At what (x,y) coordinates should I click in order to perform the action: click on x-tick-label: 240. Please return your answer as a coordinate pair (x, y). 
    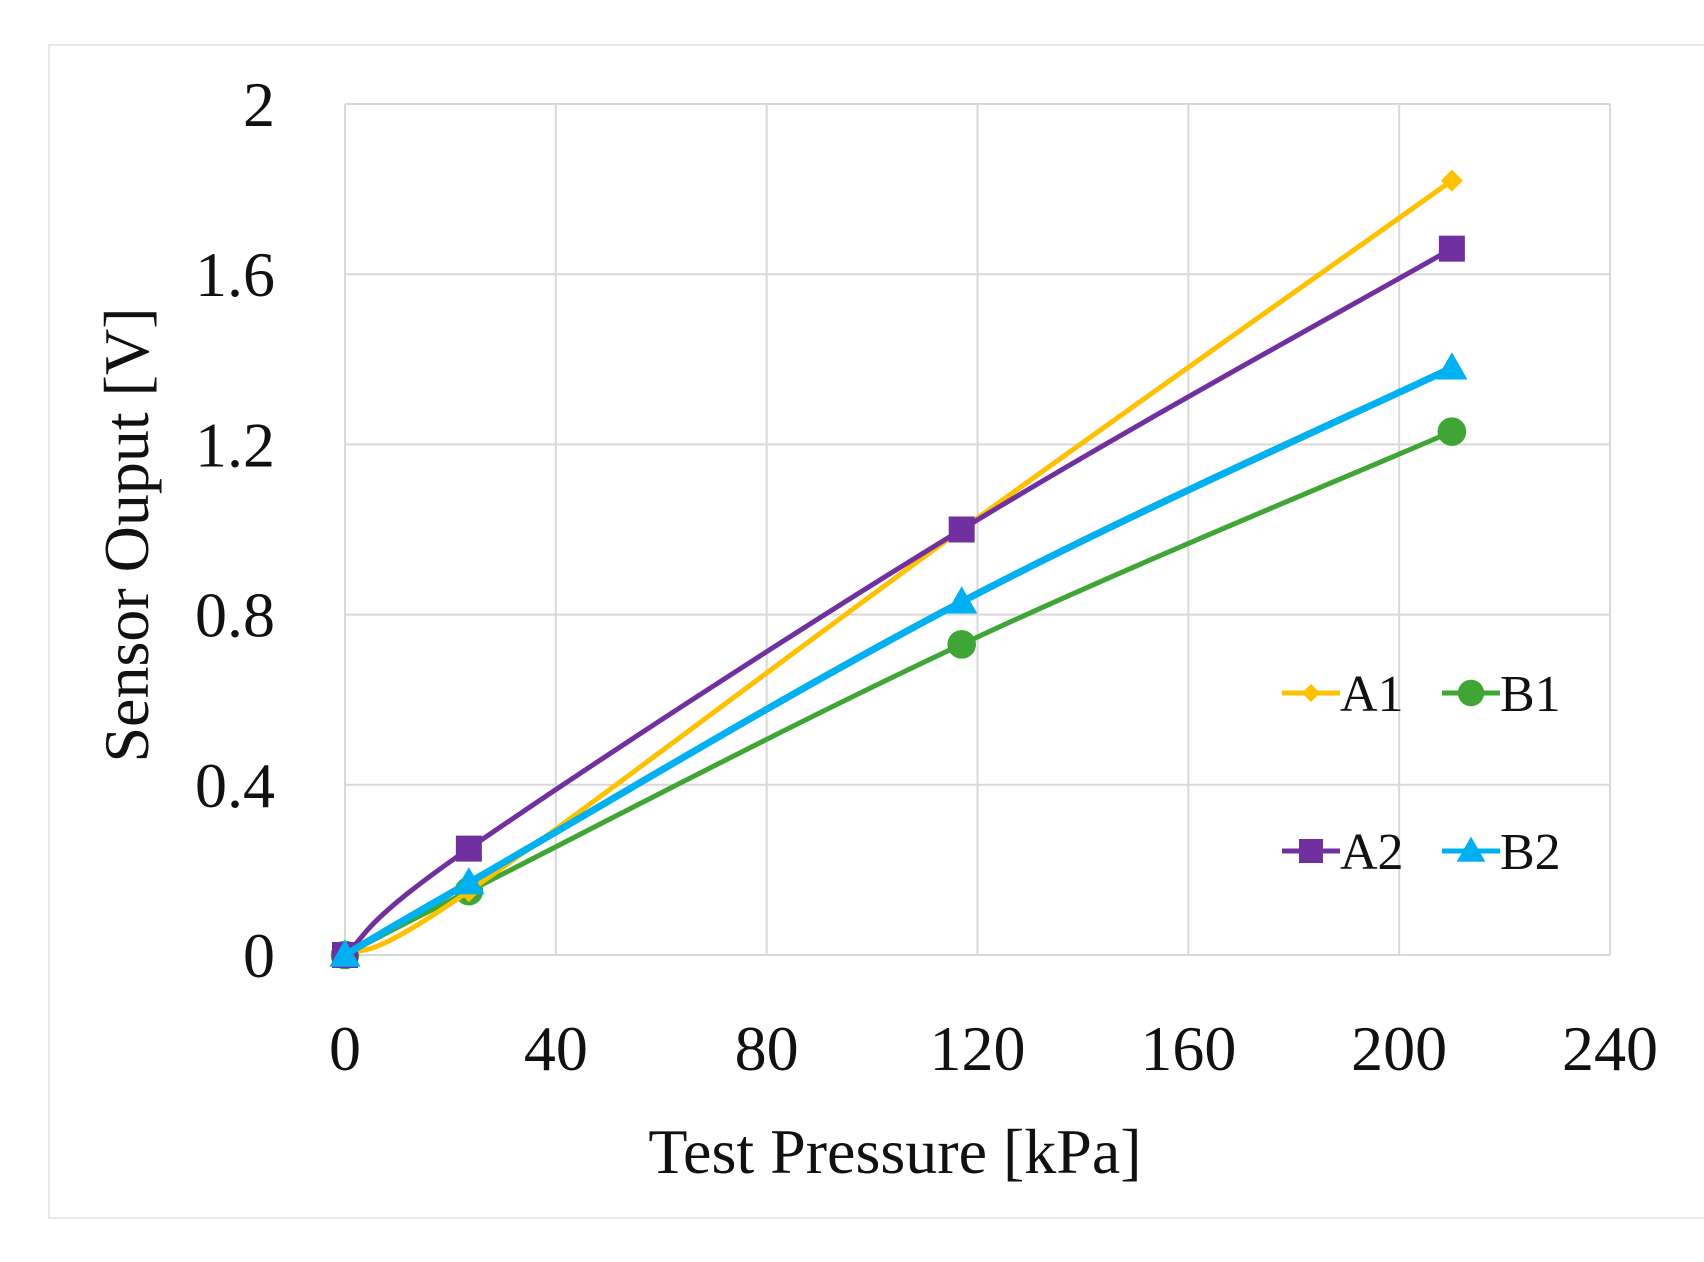
    Looking at the image, I should click on (1610, 1048).